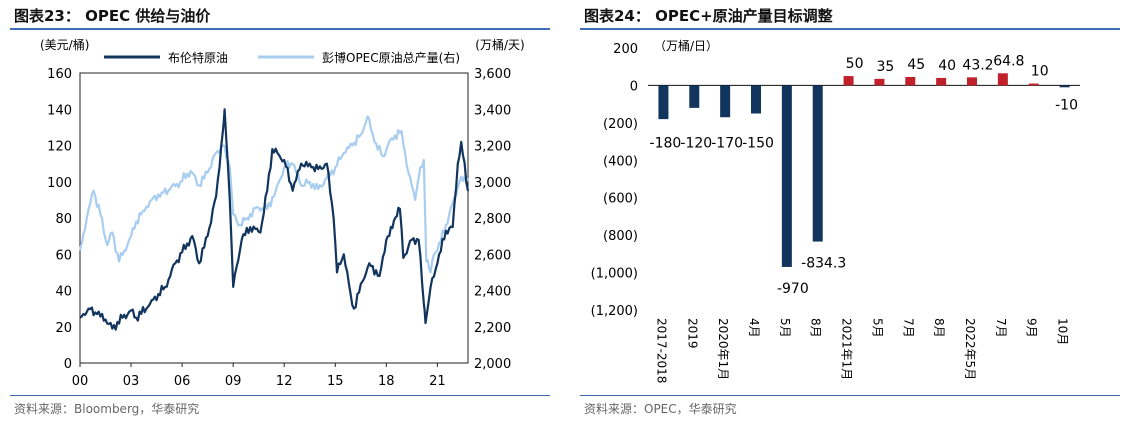 The image size is (1125, 421). What do you see at coordinates (850, 29) in the screenshot?
I see `right-title-rule` at bounding box center [850, 29].